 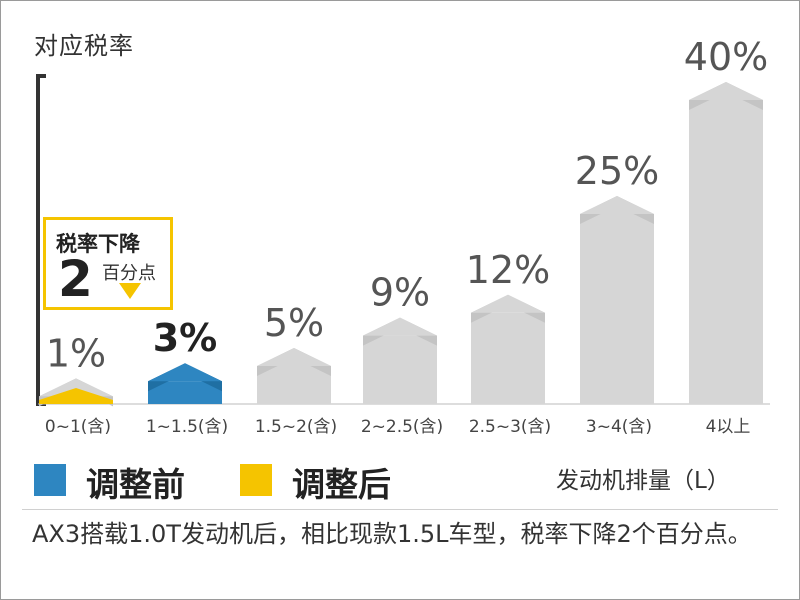 I want to click on value-label-2: 5%, so click(x=294, y=323).